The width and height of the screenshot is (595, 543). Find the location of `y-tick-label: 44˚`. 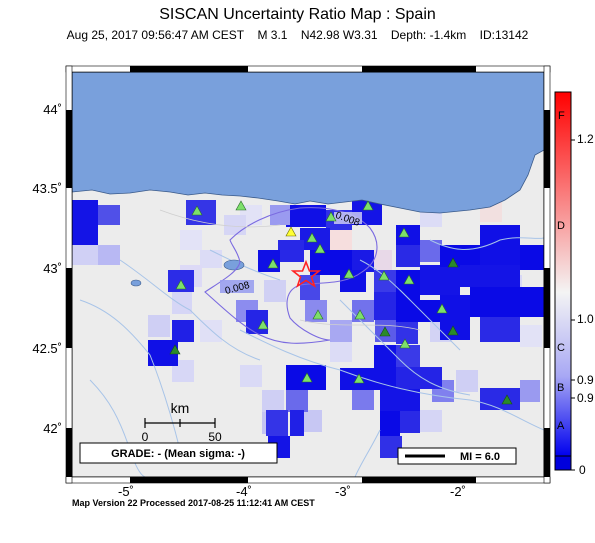

y-tick-label: 44˚ is located at coordinates (52, 109).